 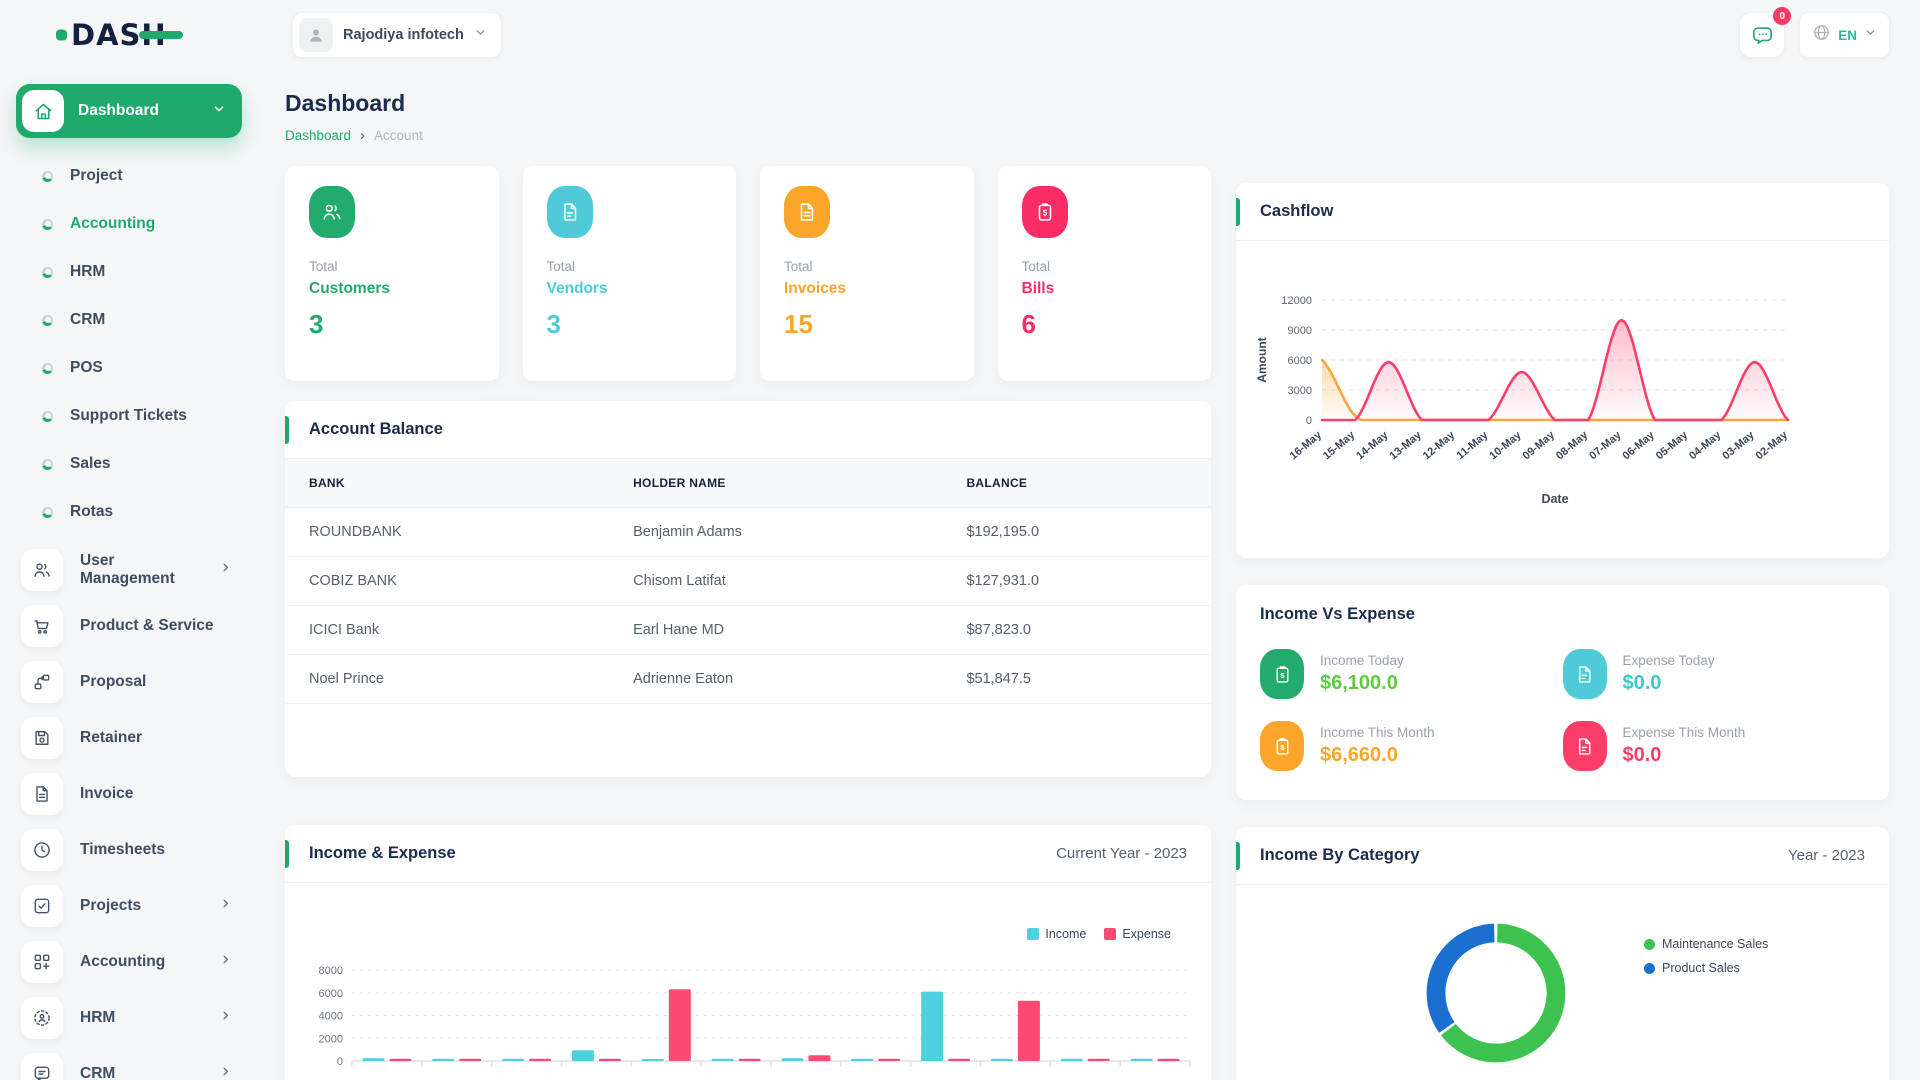 What do you see at coordinates (397, 35) in the screenshot?
I see `company-switcher: Rajodiya infotech` at bounding box center [397, 35].